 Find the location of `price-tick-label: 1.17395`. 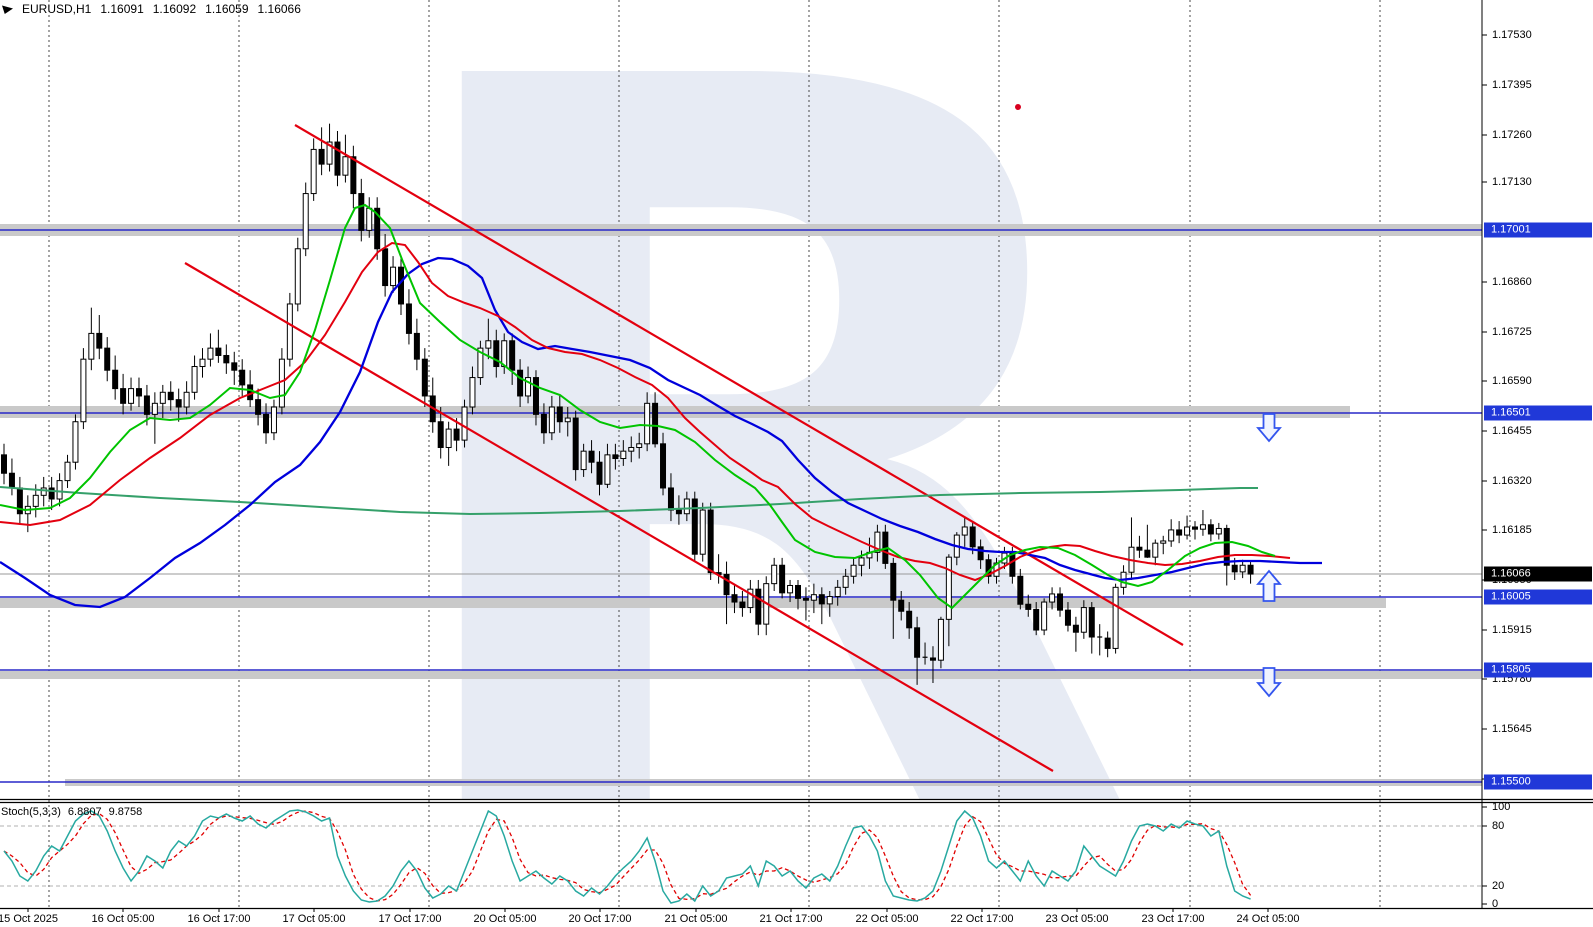

price-tick-label: 1.17395 is located at coordinates (1512, 85).